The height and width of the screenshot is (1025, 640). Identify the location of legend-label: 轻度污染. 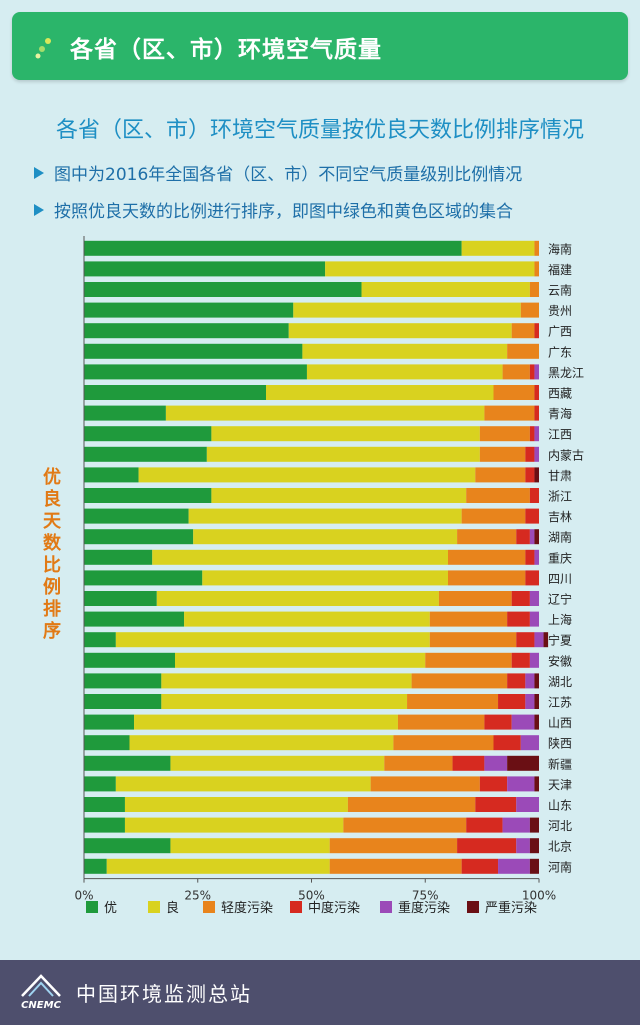
(247, 908).